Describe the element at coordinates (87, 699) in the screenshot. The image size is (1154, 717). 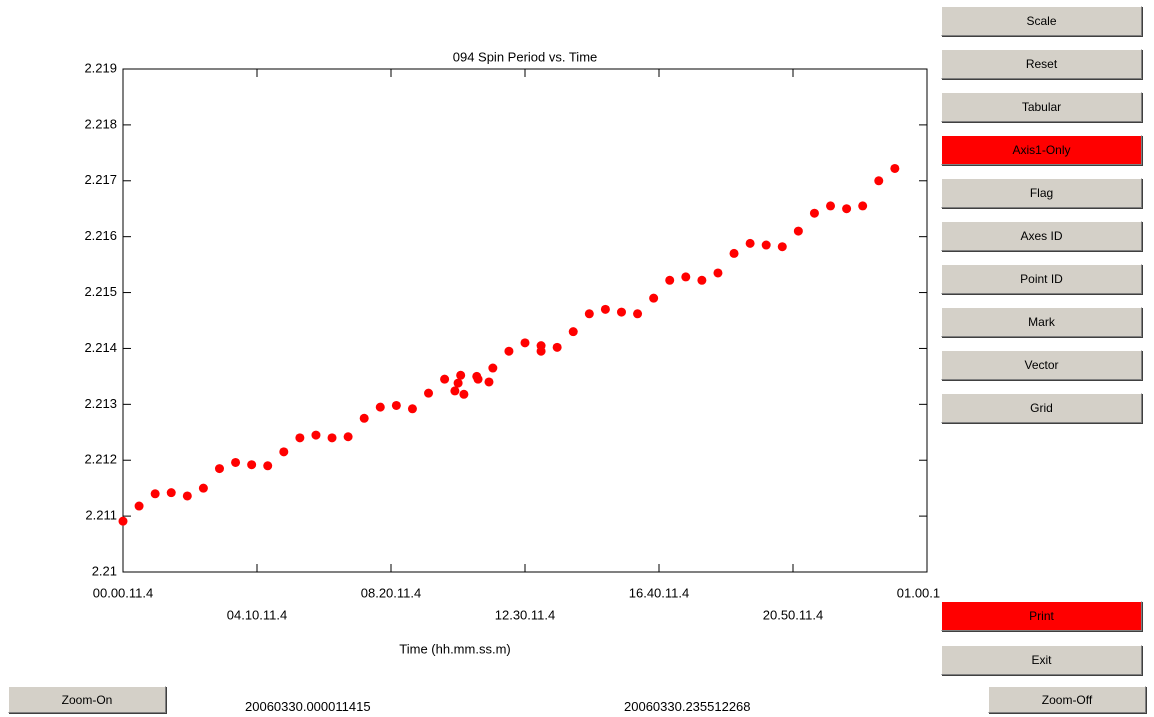
I see `zoom-on-button: Zoom-On` at that location.